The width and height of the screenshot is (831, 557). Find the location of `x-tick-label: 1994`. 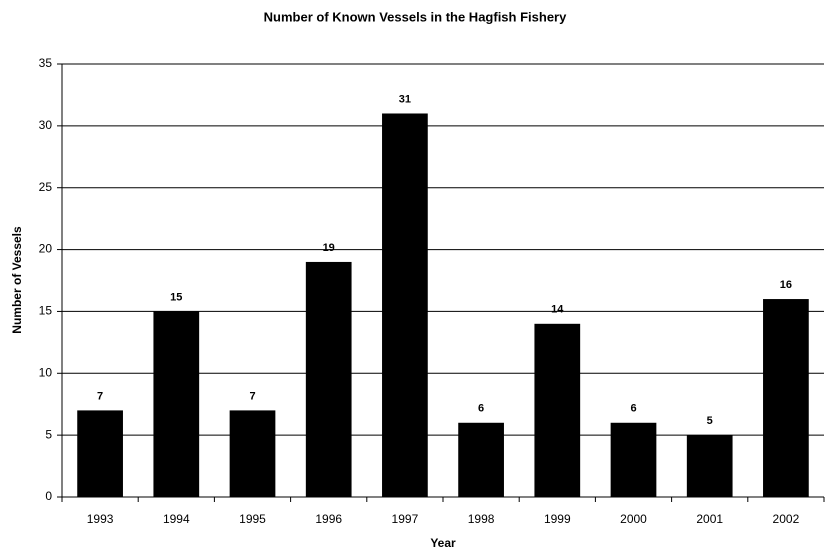

x-tick-label: 1994 is located at coordinates (176, 519).